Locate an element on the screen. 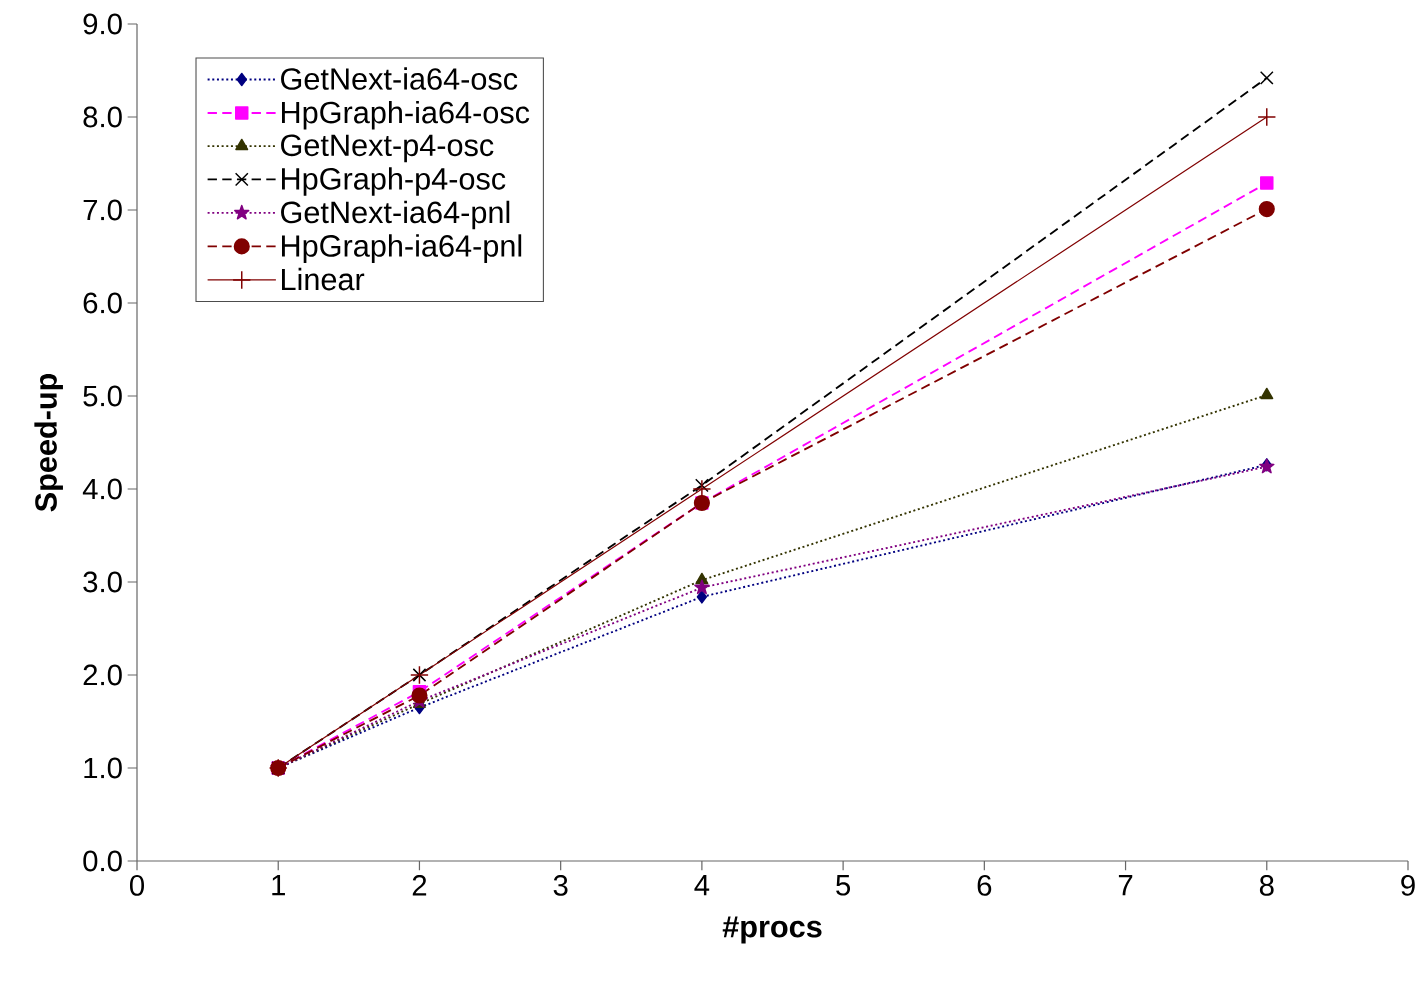  y-tick-label: 7.0 is located at coordinates (102, 210).